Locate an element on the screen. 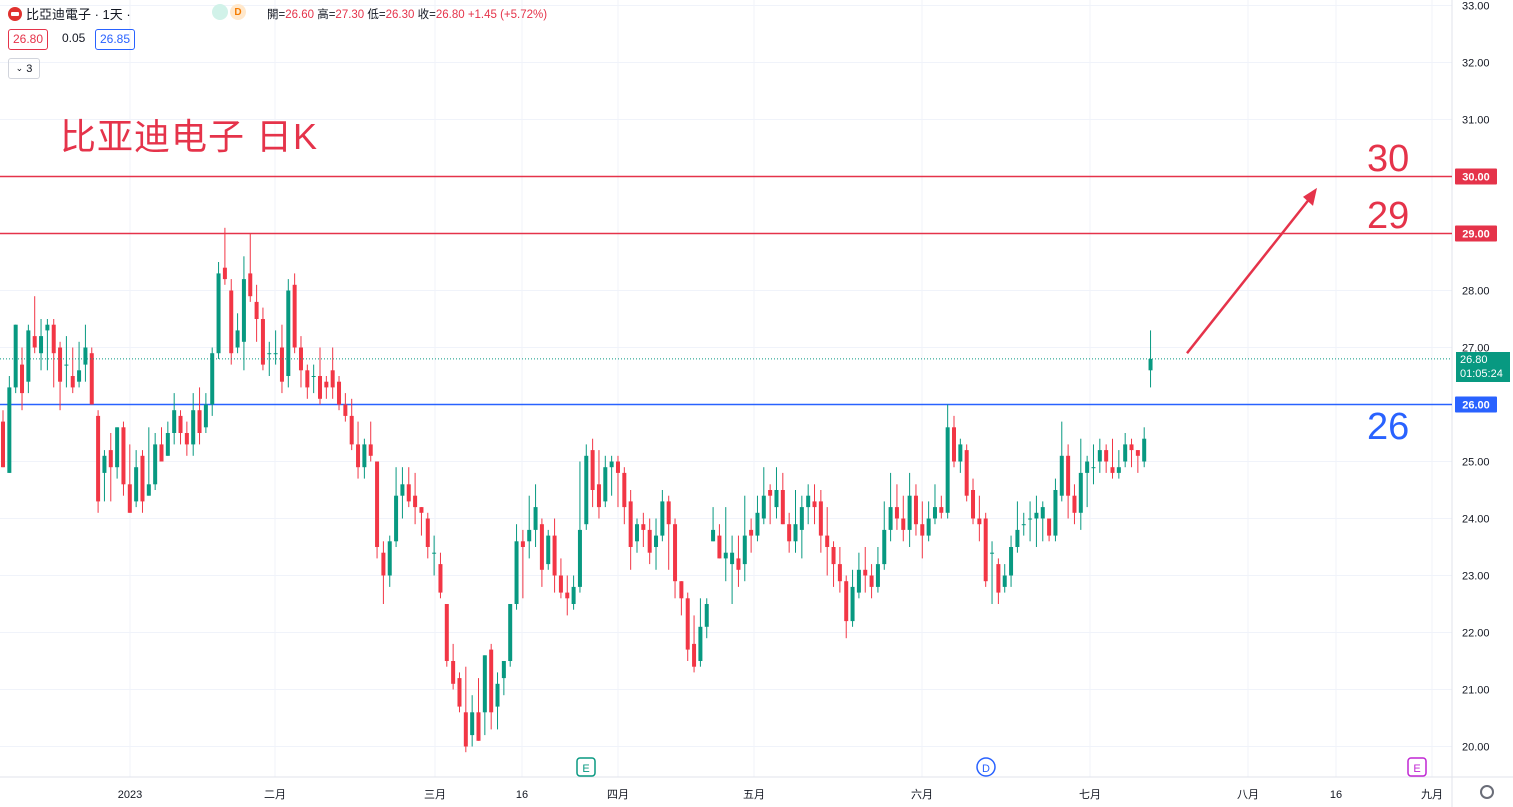 This screenshot has height=807, width=1513. delay-dot: D is located at coordinates (238, 12).